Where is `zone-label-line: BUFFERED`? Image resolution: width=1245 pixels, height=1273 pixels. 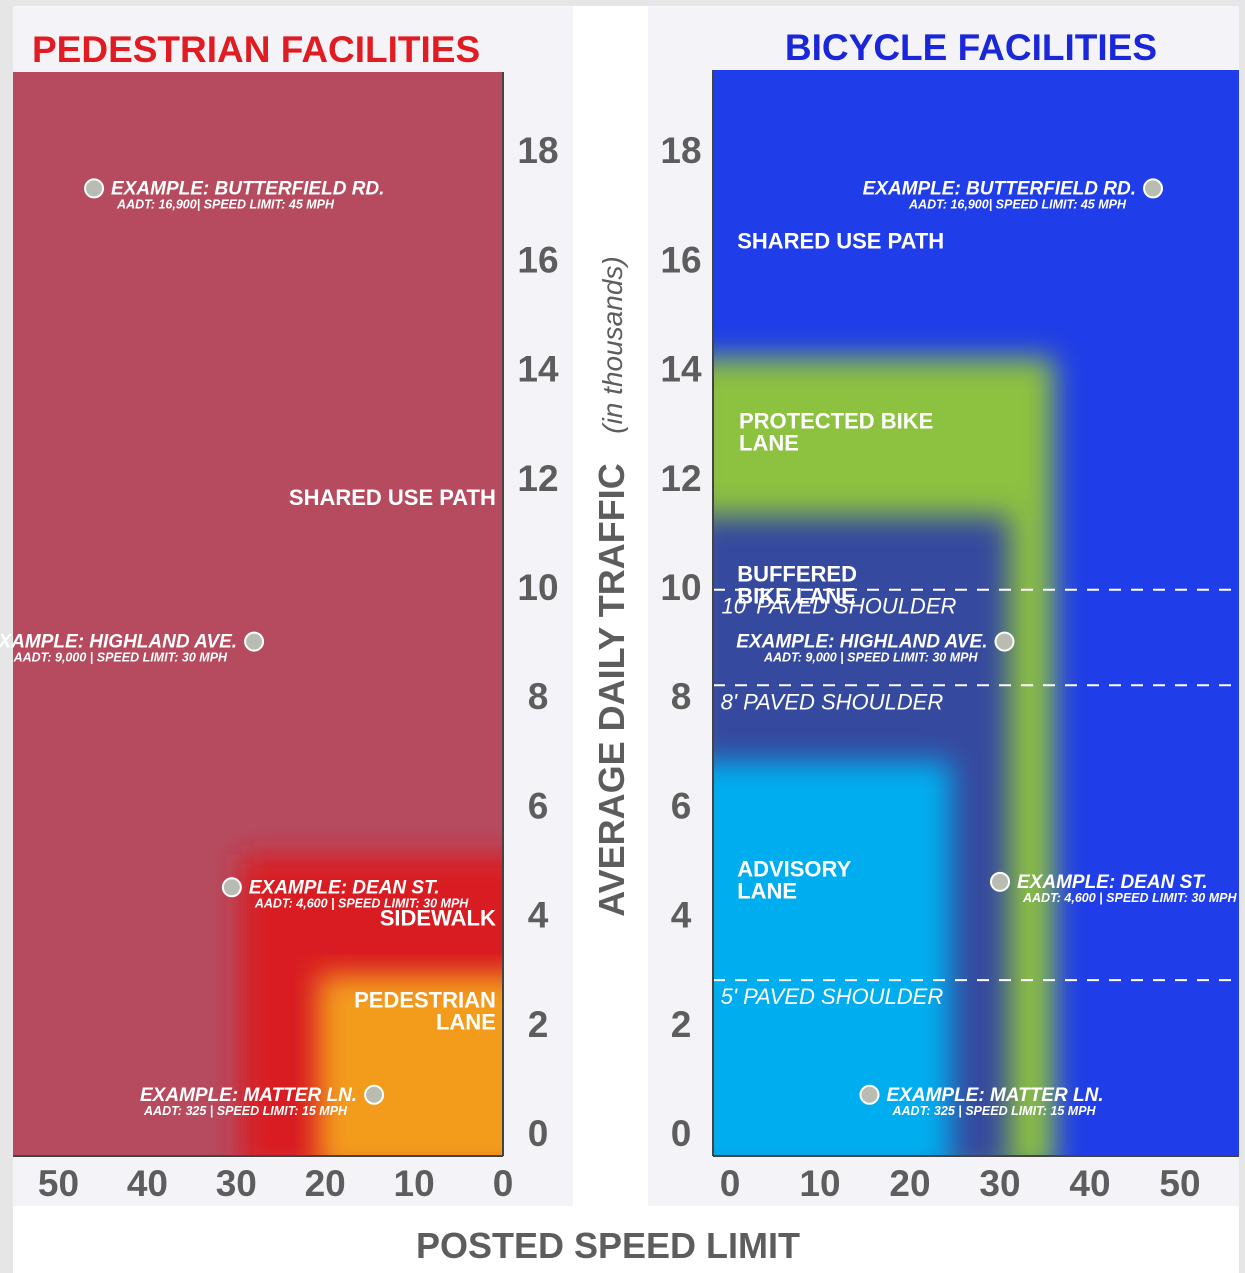 zone-label-line: BUFFERED is located at coordinates (797, 574).